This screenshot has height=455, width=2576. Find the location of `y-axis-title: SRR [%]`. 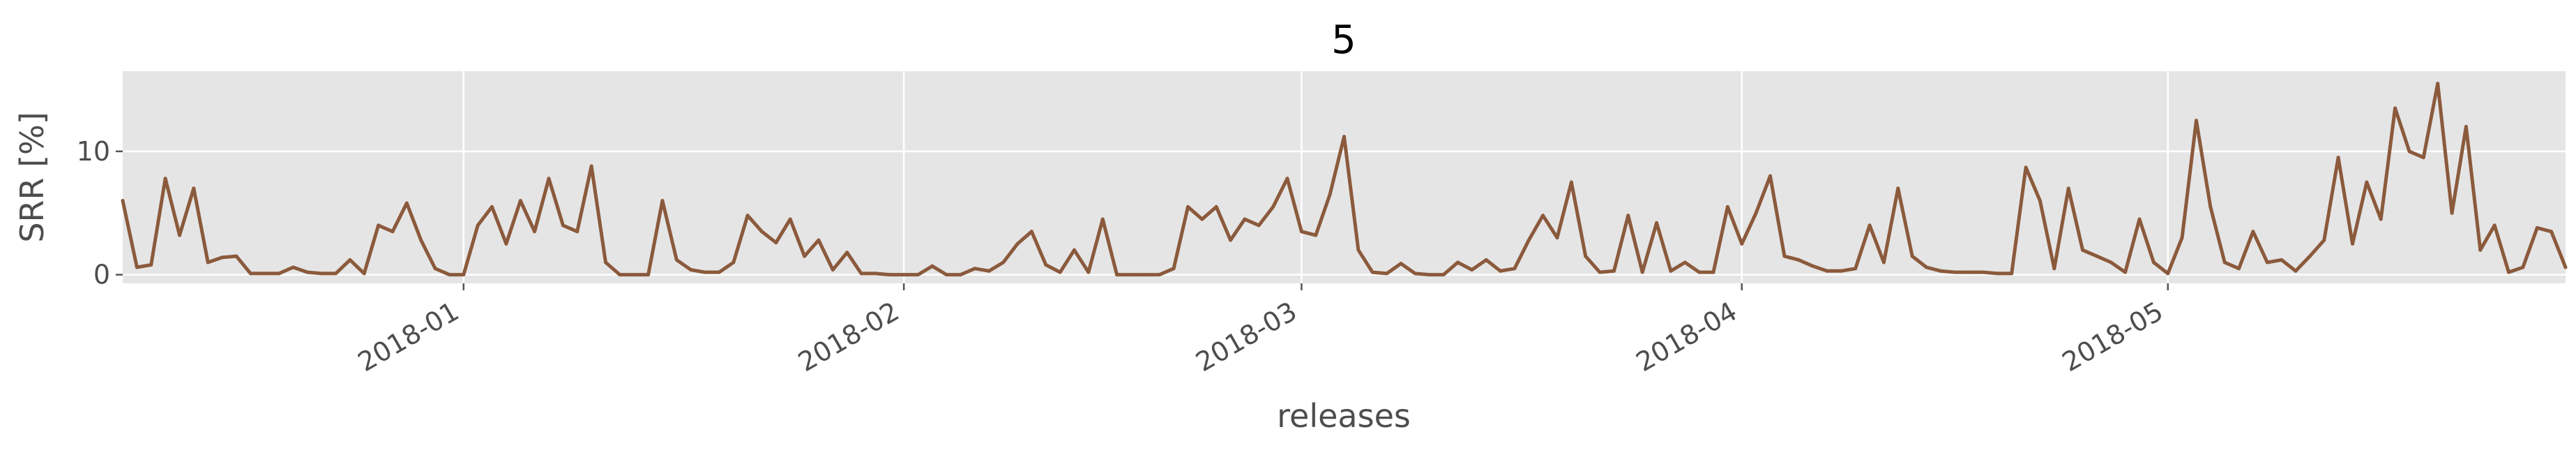

y-axis-title: SRR [%] is located at coordinates (32, 177).